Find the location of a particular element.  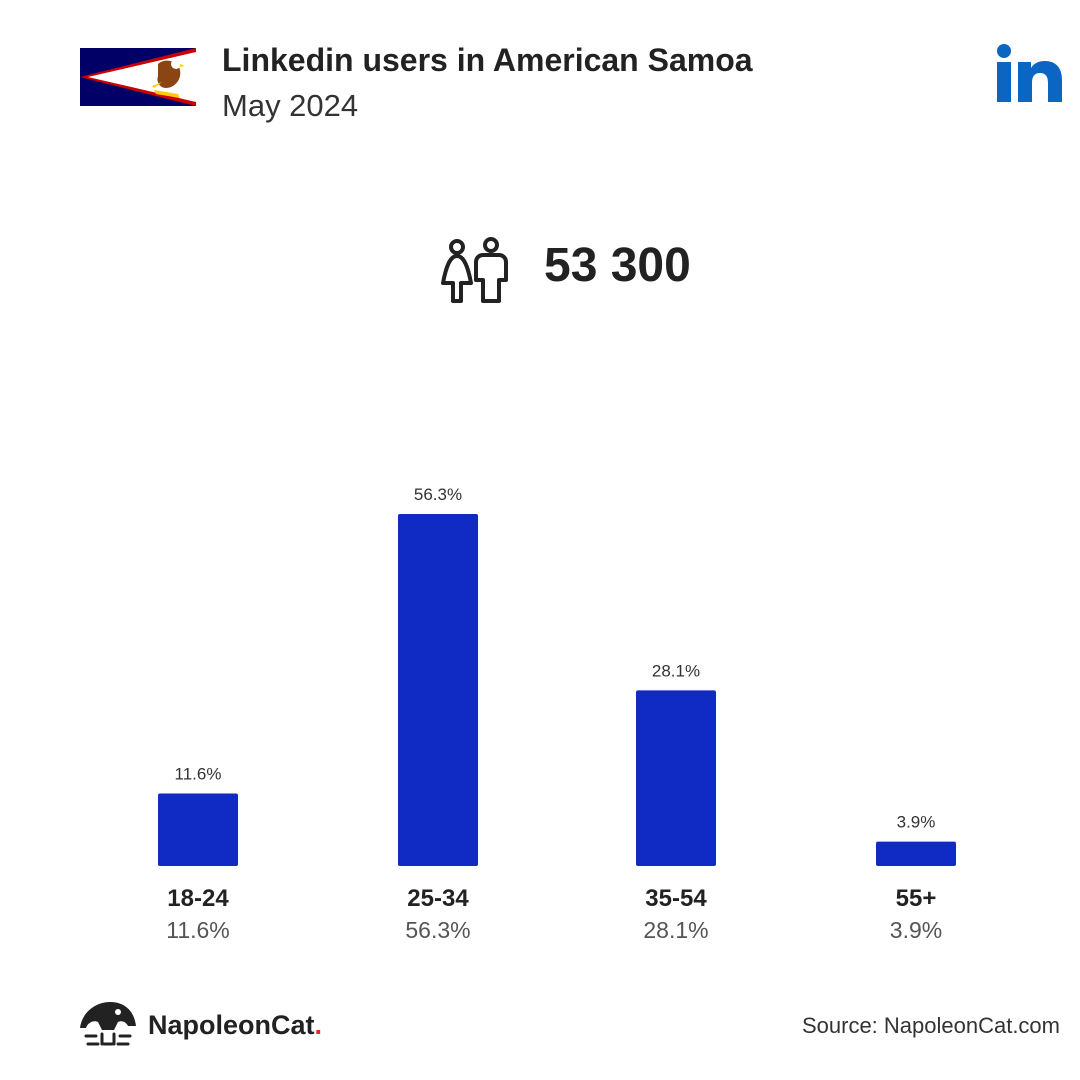

brand-name: NapoleonCat. is located at coordinates (235, 1025).